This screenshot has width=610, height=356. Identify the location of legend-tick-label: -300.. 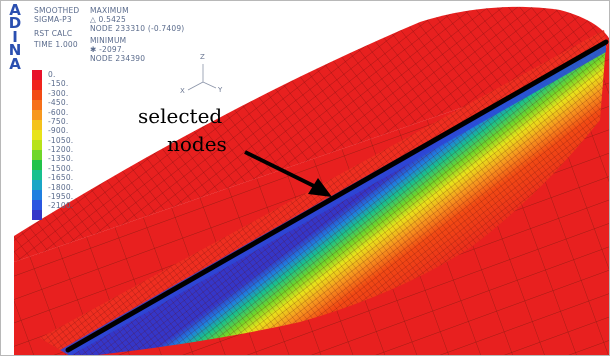
(58, 93).